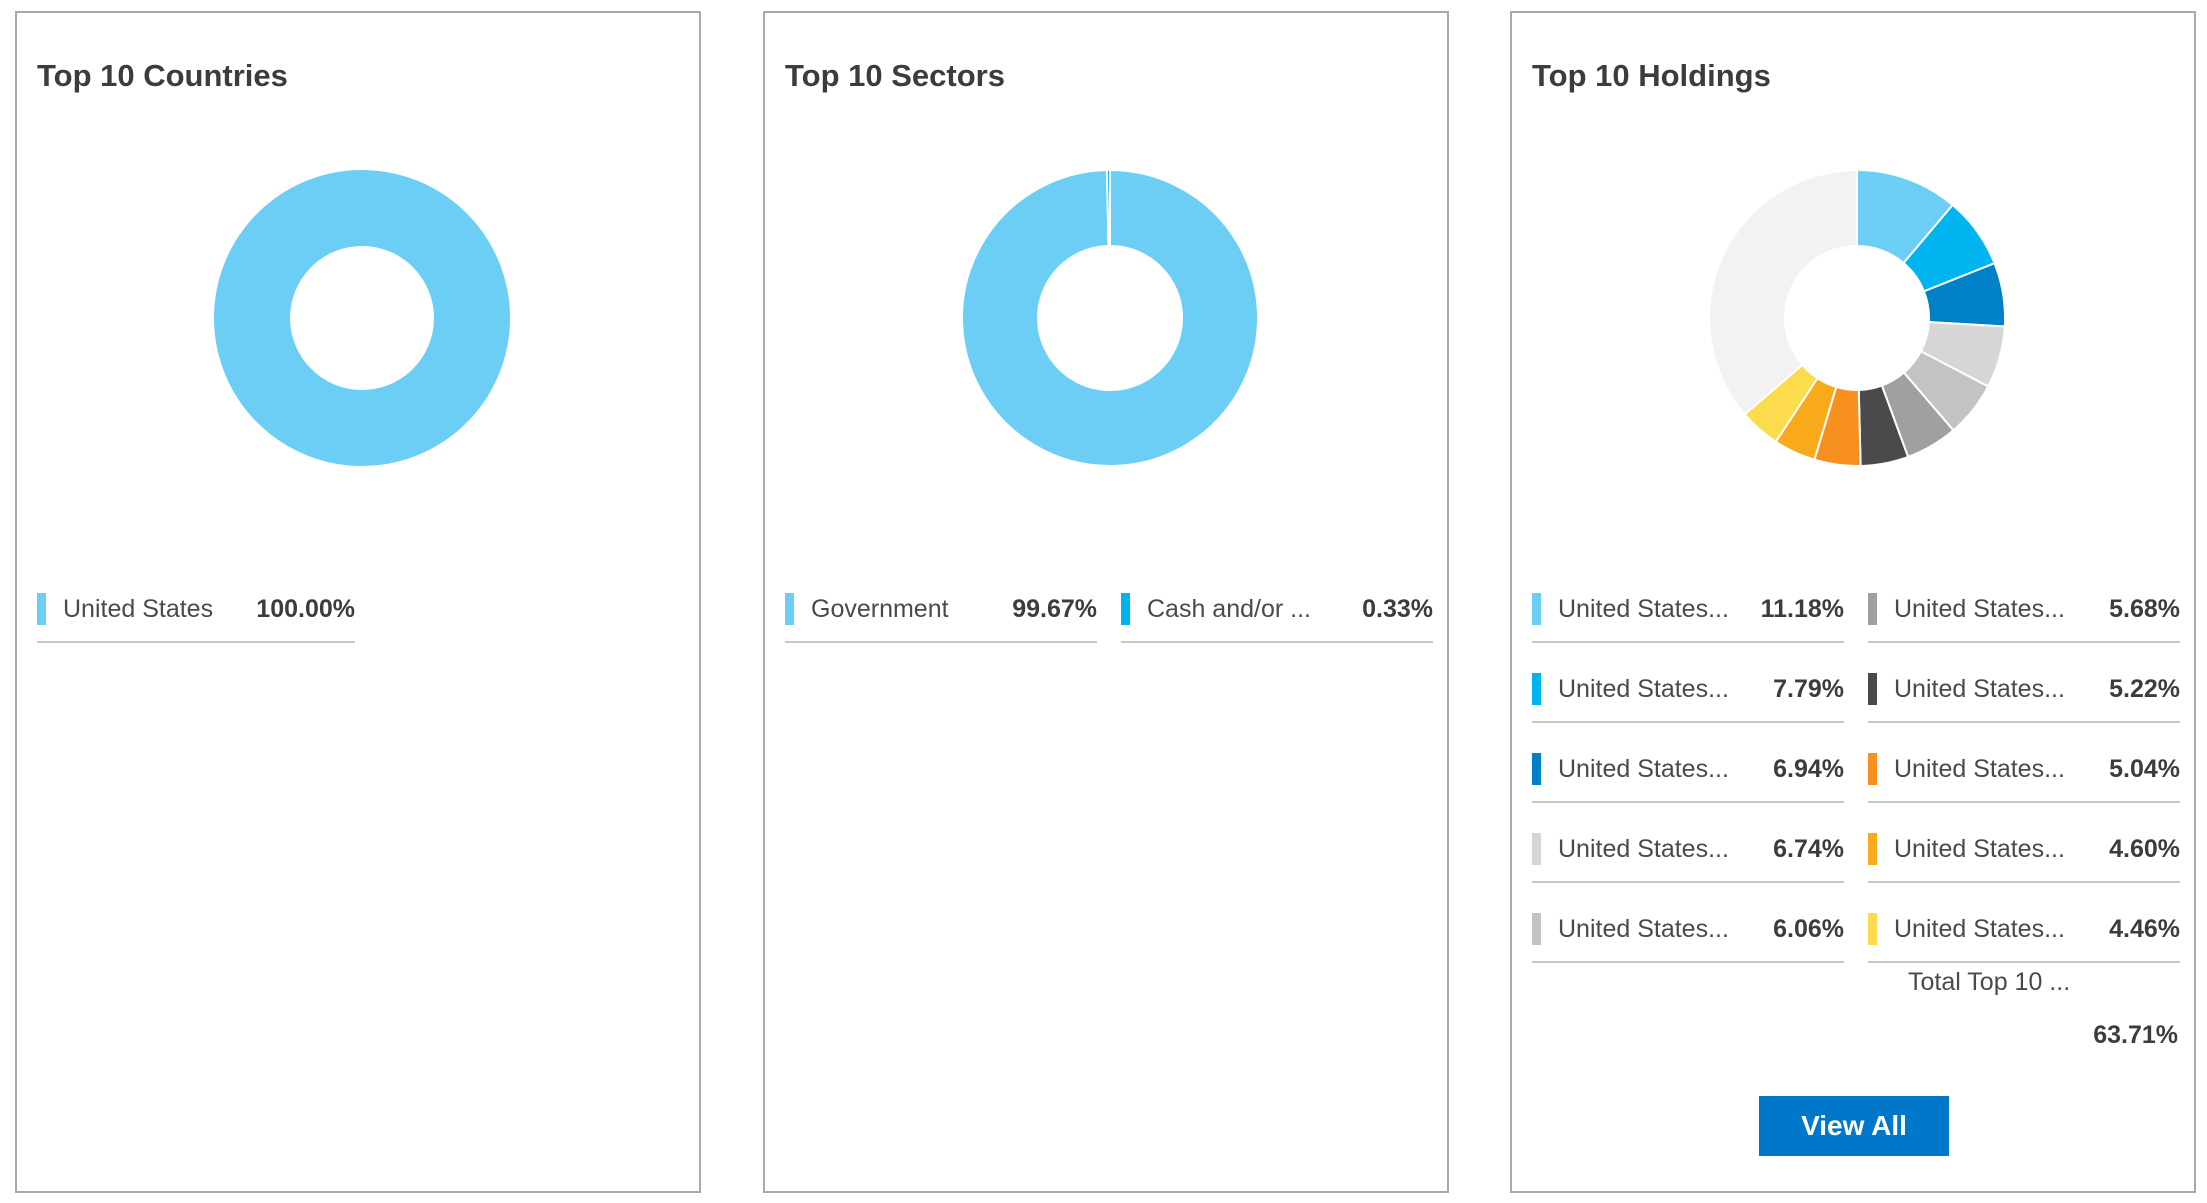 This screenshot has height=1203, width=2207. I want to click on legend-value: 5.22%, so click(2144, 689).